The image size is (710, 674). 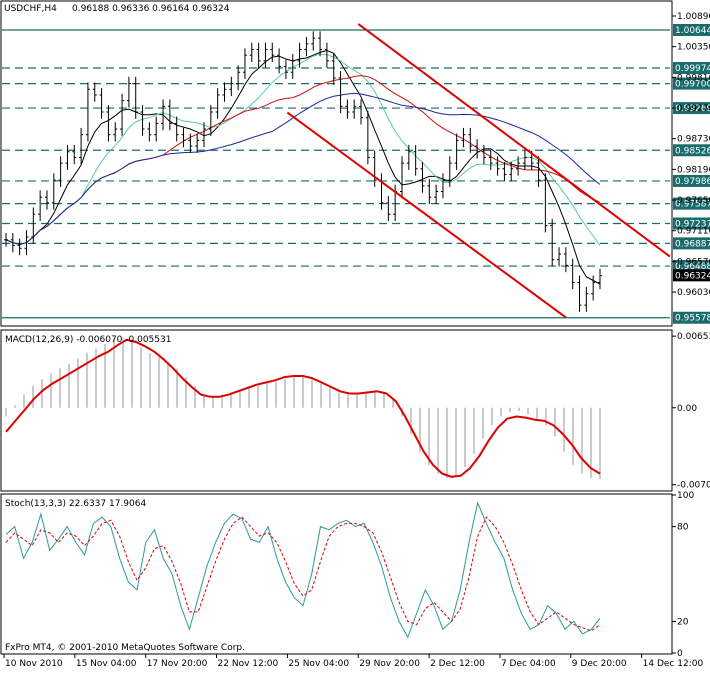 What do you see at coordinates (106, 664) in the screenshot?
I see `time-tick-label: 15 Nov 04:00` at bounding box center [106, 664].